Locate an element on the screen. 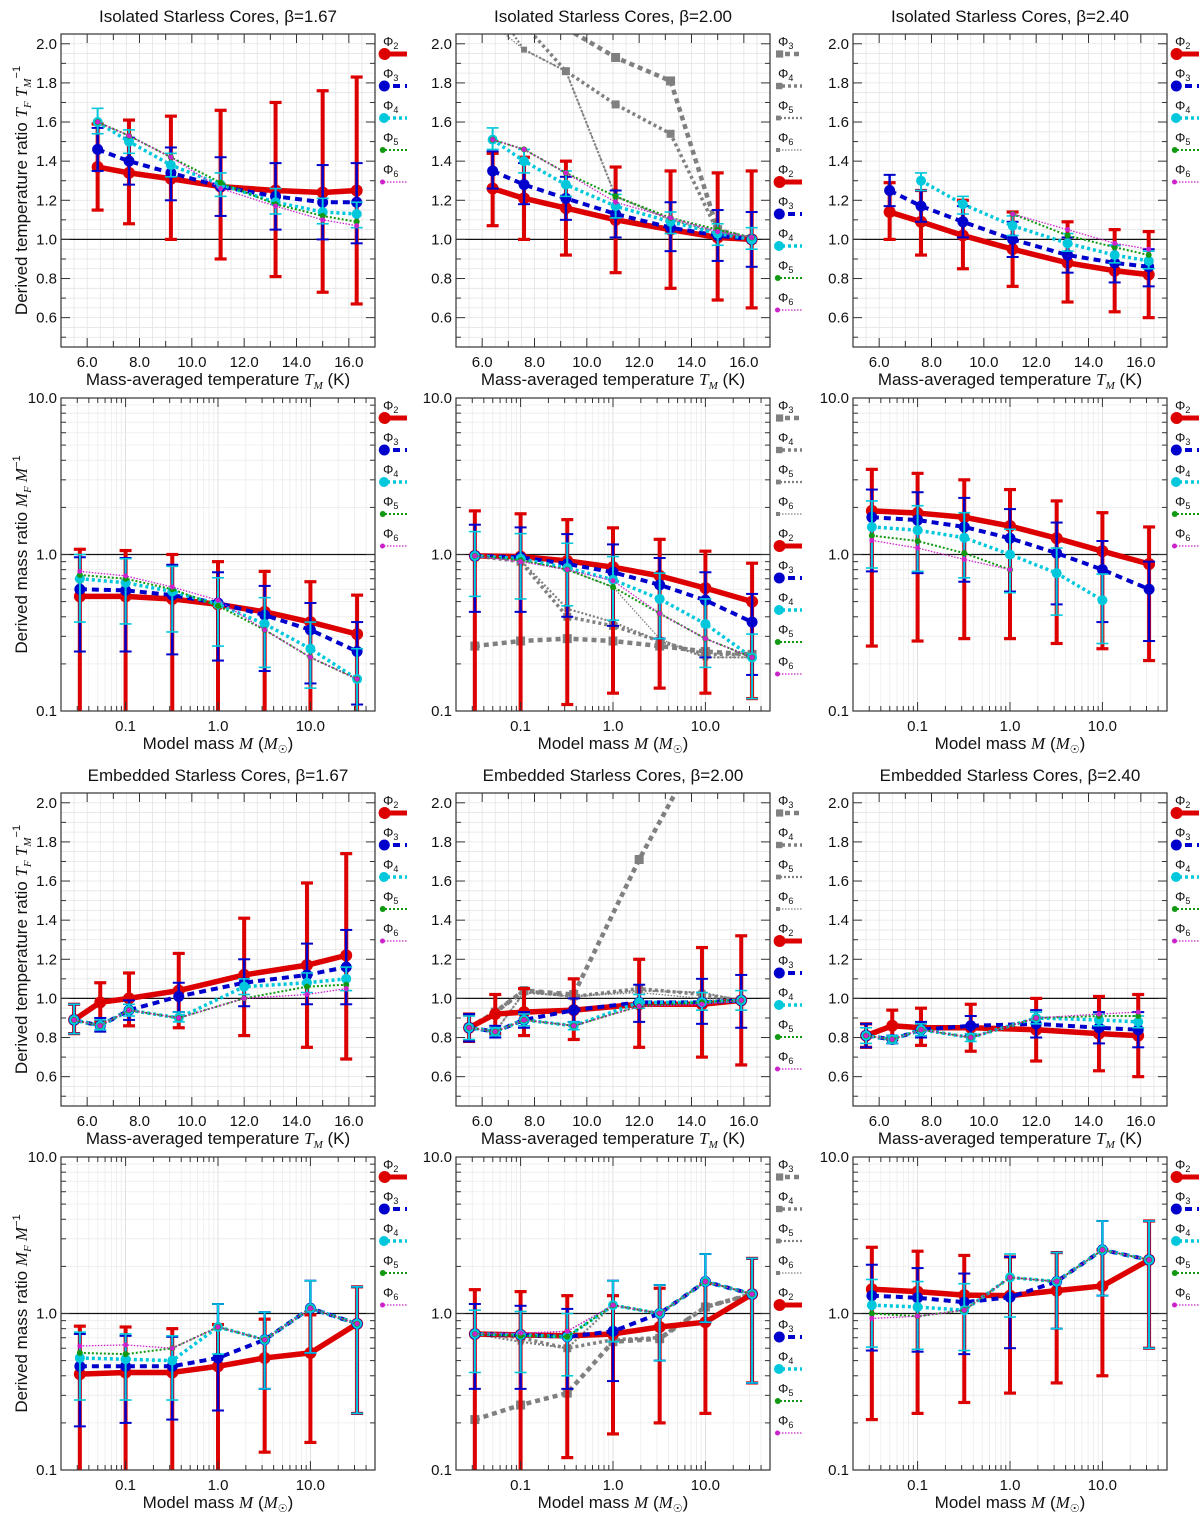 Image resolution: width=1200 pixels, height=1514 pixels. series-φ3 is located at coordinates (1019, 230).